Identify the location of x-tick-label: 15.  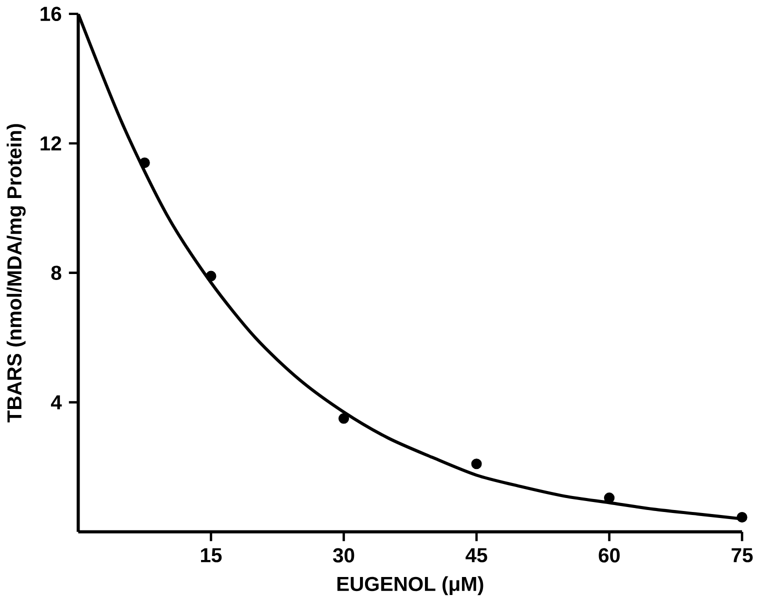
(211, 555).